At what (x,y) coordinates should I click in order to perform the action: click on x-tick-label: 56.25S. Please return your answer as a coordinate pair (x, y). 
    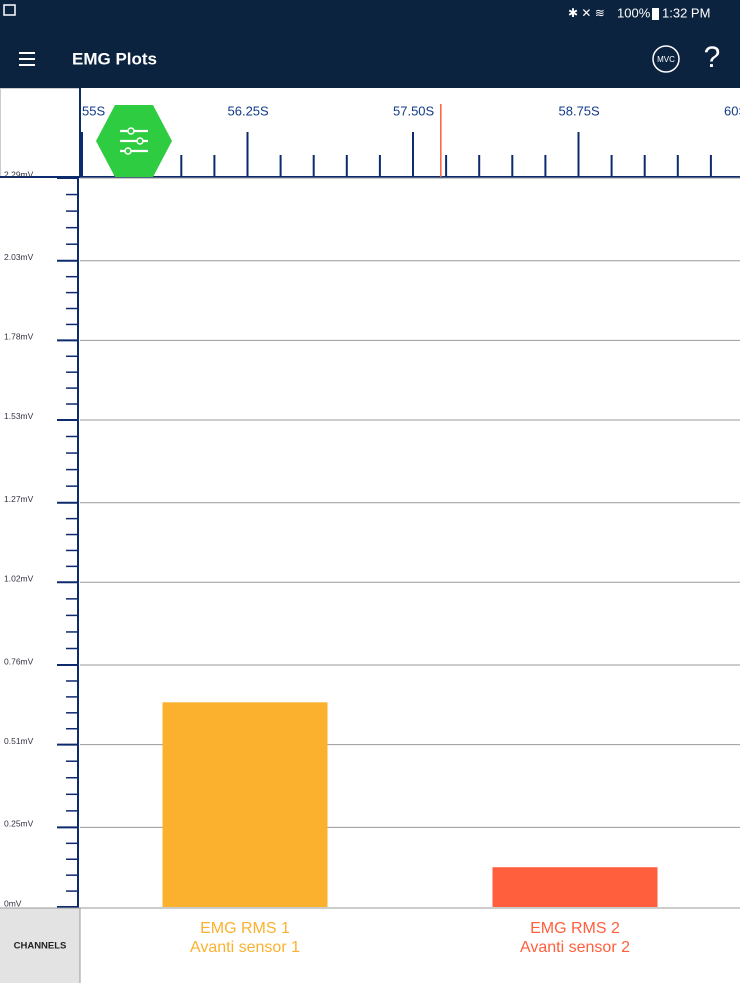
    Looking at the image, I should click on (249, 110).